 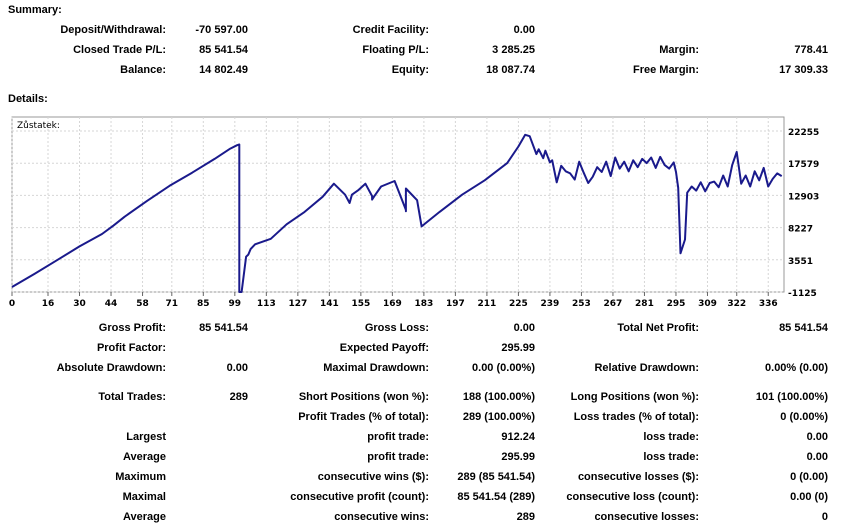 I want to click on margin-value: 778.41, so click(x=811, y=50).